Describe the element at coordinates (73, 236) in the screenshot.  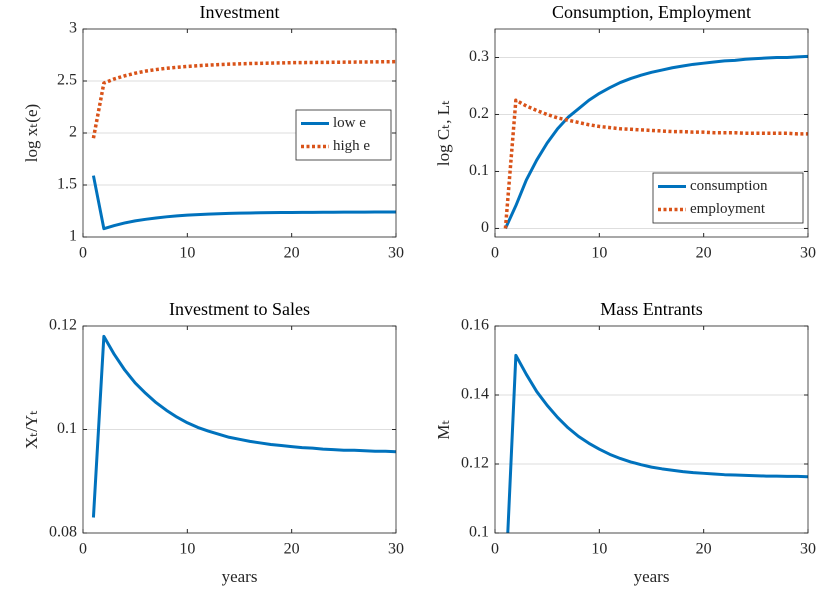
I see `y-tick-label: 1` at that location.